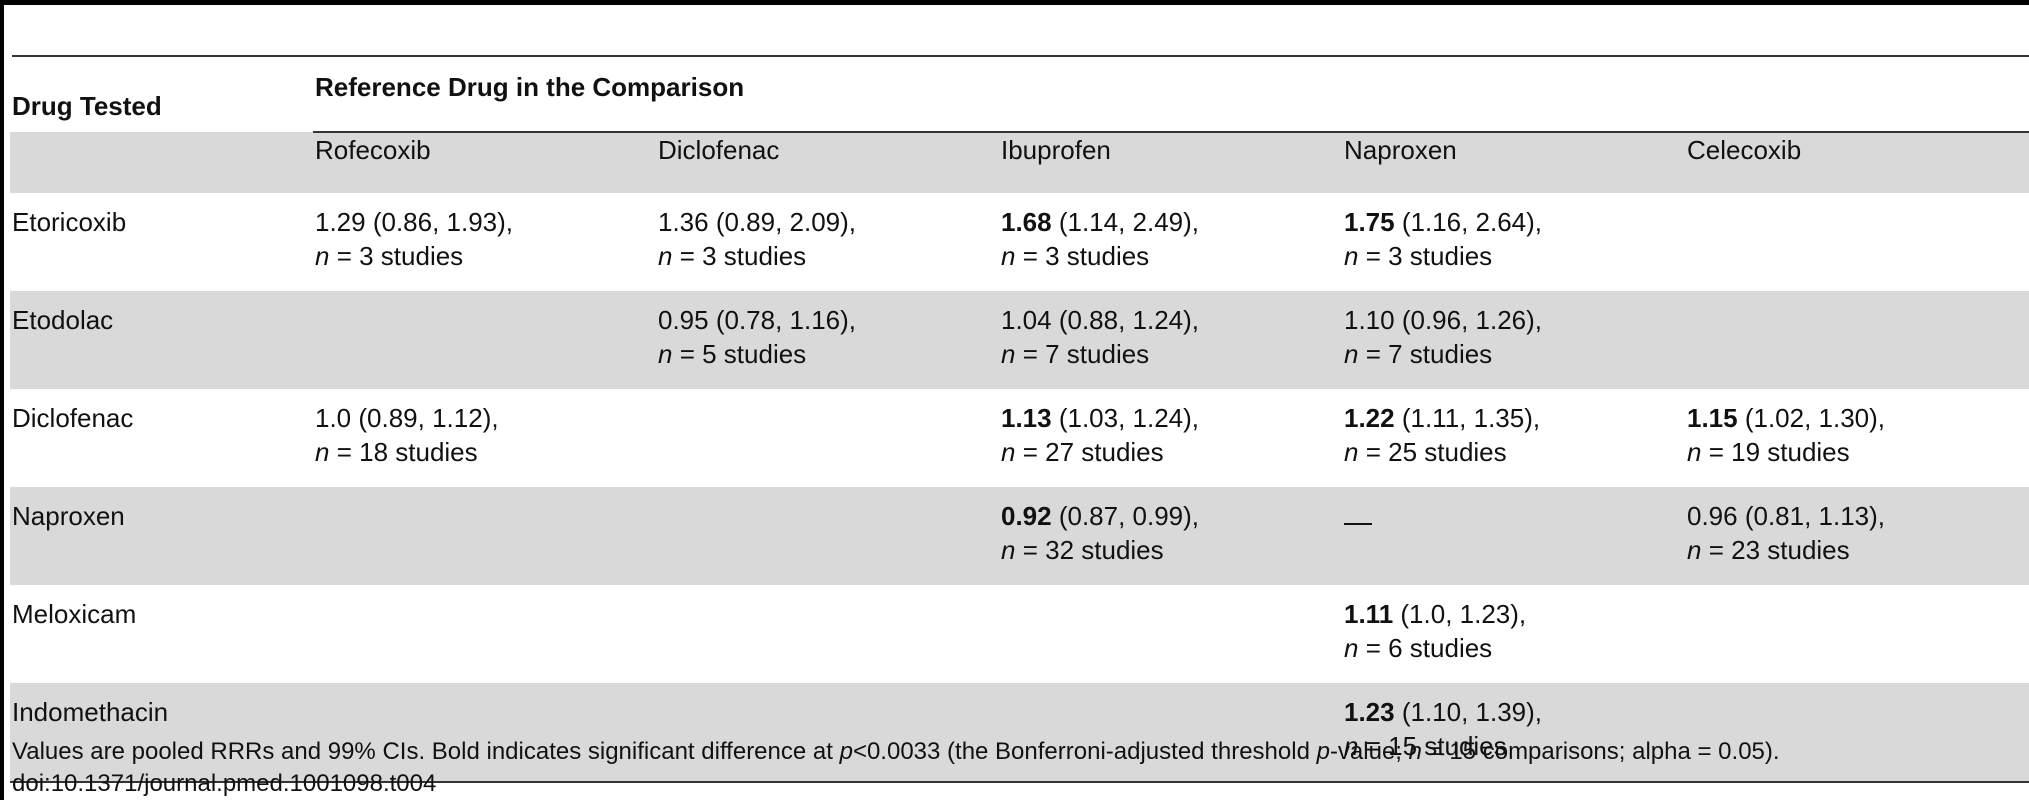  Describe the element at coordinates (484, 242) in the screenshot. I see `table-cell: 1.29 (0.86, 1.93), n = 3 studies` at that location.